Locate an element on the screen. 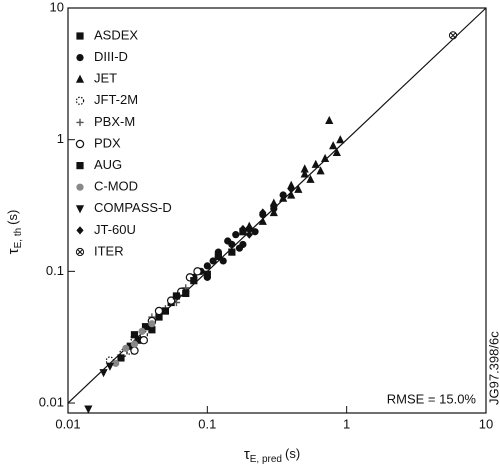 The width and height of the screenshot is (500, 472). y-axis-label: τE, th (s) is located at coordinates (14, 232).